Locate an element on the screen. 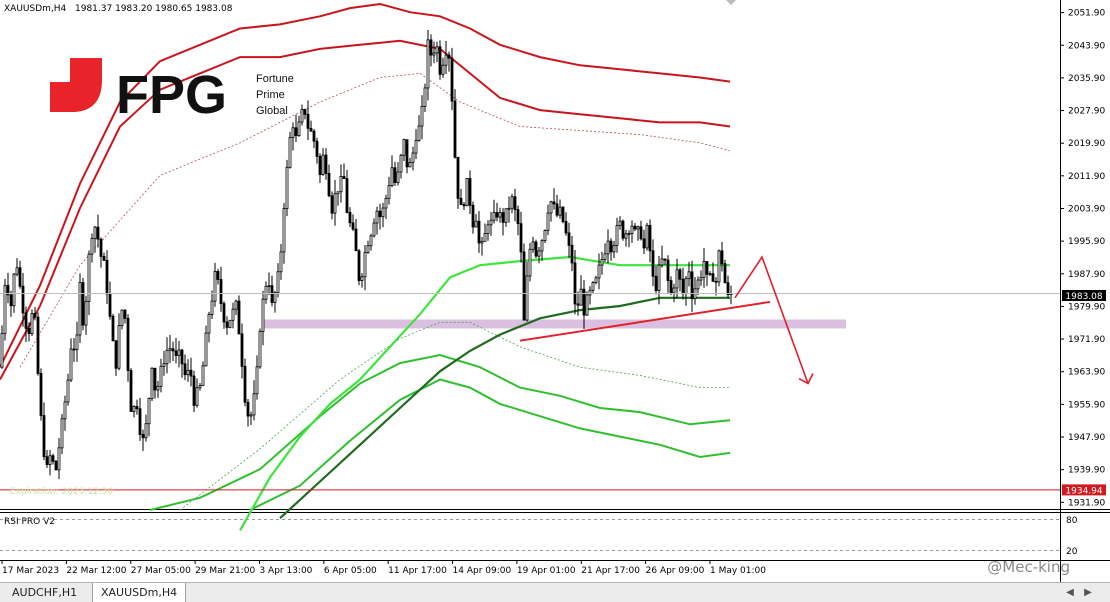 The width and height of the screenshot is (1110, 602). time-tick-label: 11 Apr 17:00 is located at coordinates (417, 571).